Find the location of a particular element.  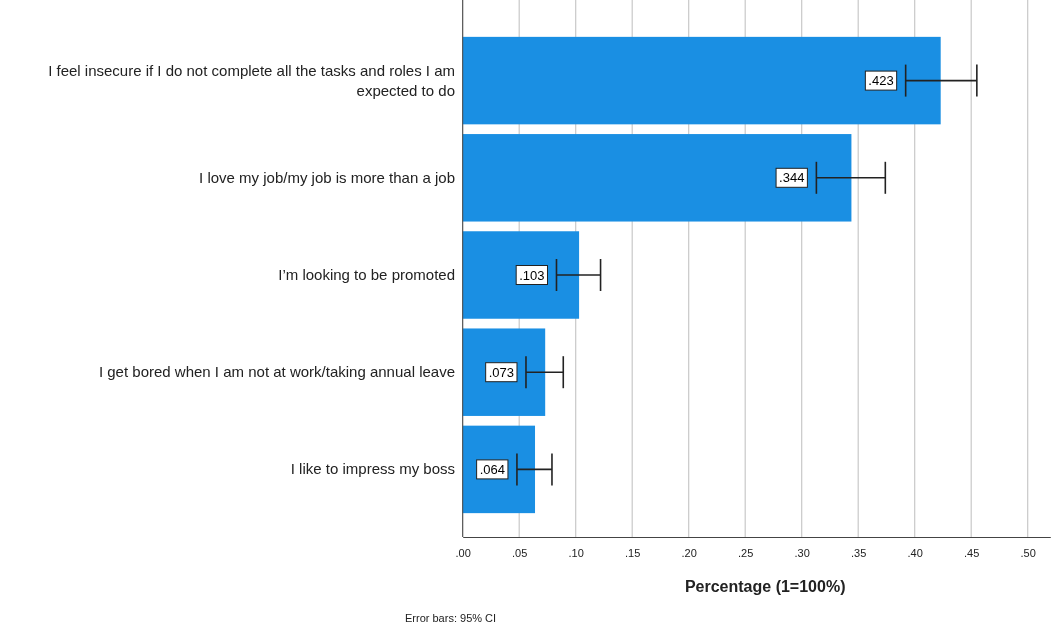

data-label: .064 is located at coordinates (492, 469).